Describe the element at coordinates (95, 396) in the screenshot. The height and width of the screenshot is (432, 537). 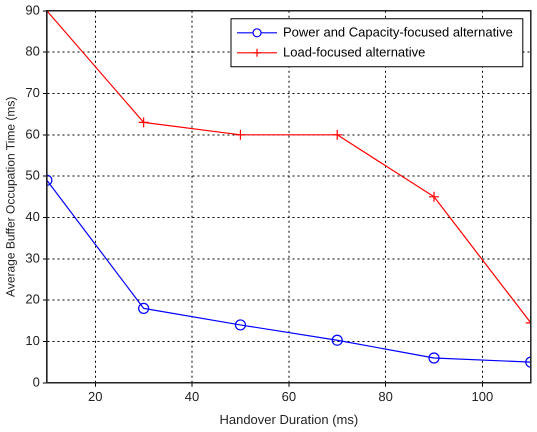
I see `x-tick-label: 20` at that location.